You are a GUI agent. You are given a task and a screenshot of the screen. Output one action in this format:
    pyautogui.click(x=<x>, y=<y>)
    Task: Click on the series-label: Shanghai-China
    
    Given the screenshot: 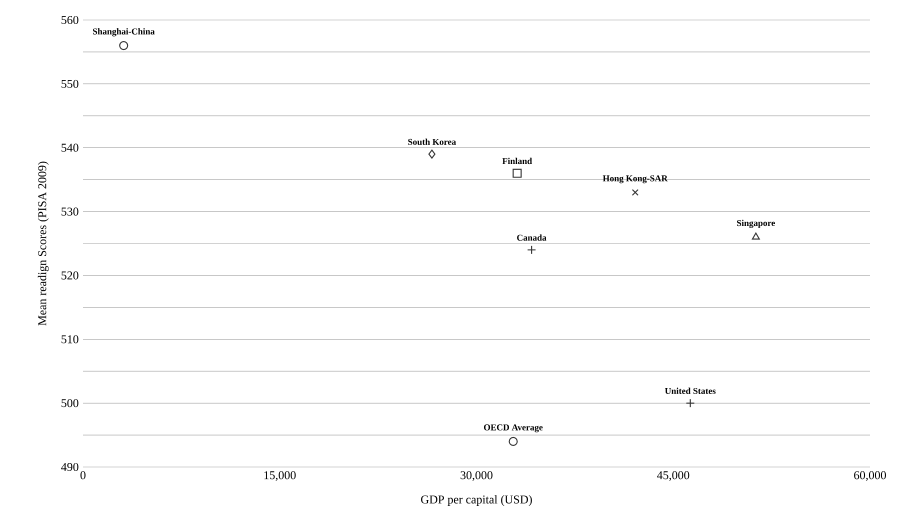 What is the action you would take?
    pyautogui.click(x=123, y=32)
    